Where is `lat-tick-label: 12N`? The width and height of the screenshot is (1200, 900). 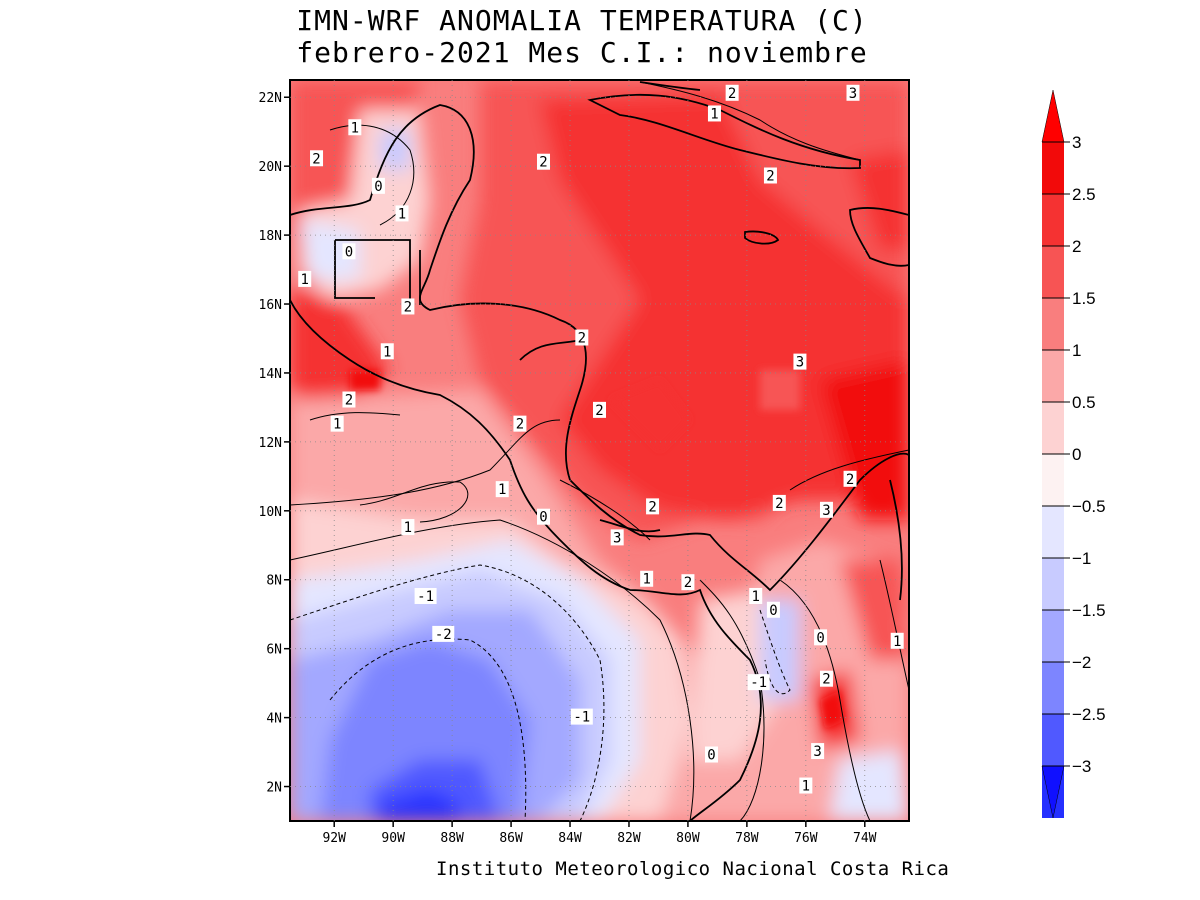
lat-tick-label: 12N is located at coordinates (270, 443).